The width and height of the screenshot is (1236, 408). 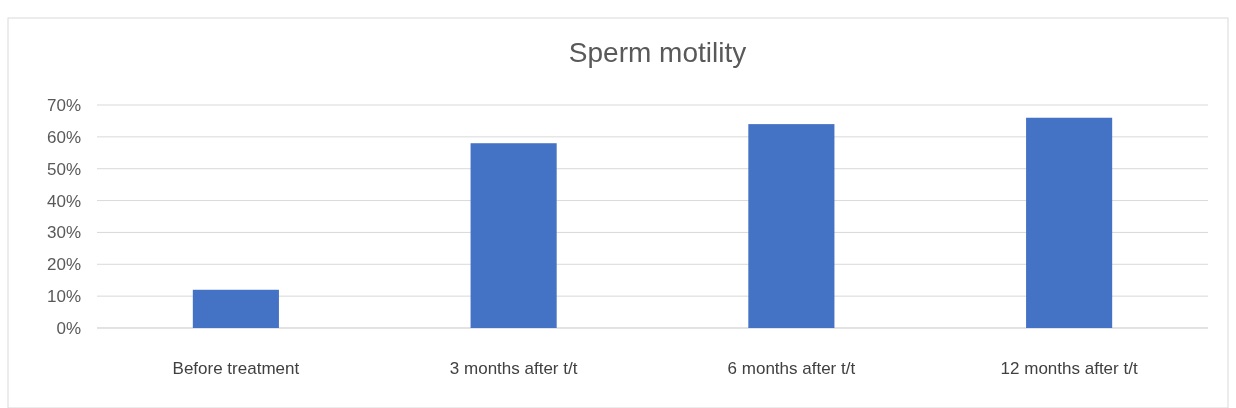 What do you see at coordinates (63, 201) in the screenshot?
I see `y-tick-label: 40%` at bounding box center [63, 201].